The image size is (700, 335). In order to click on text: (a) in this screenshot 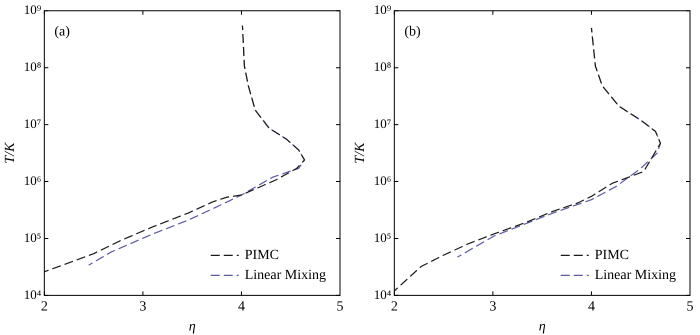, I will do `click(62, 32)`.